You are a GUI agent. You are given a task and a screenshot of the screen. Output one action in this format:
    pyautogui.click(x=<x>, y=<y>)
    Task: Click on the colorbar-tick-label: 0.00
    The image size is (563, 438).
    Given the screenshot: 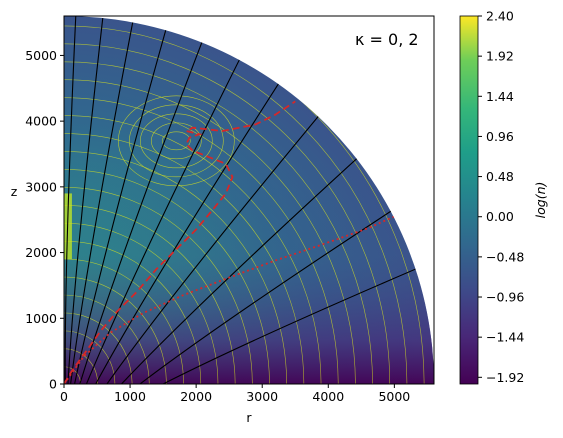 What is the action you would take?
    pyautogui.click(x=500, y=216)
    